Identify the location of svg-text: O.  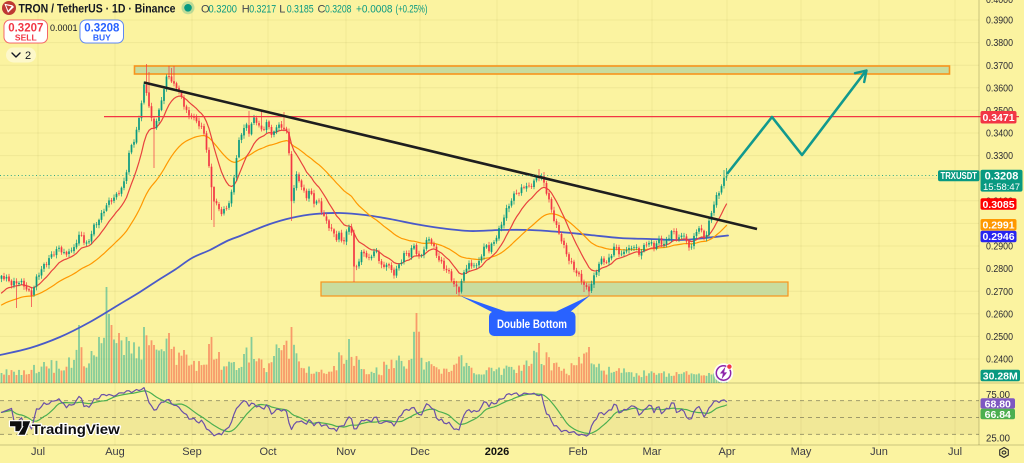
(205, 10).